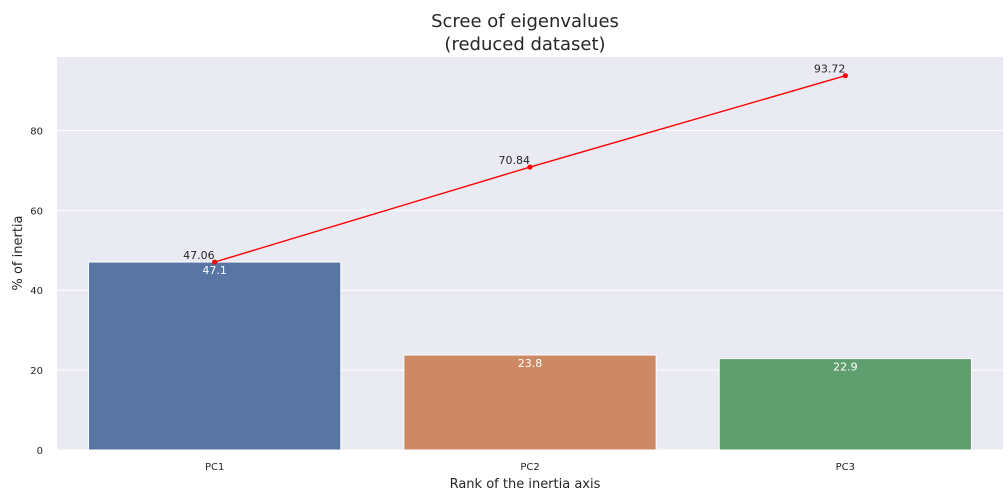 This screenshot has width=1008, height=504. Describe the element at coordinates (515, 160) in the screenshot. I see `cumulative-value-label: 70.84` at that location.